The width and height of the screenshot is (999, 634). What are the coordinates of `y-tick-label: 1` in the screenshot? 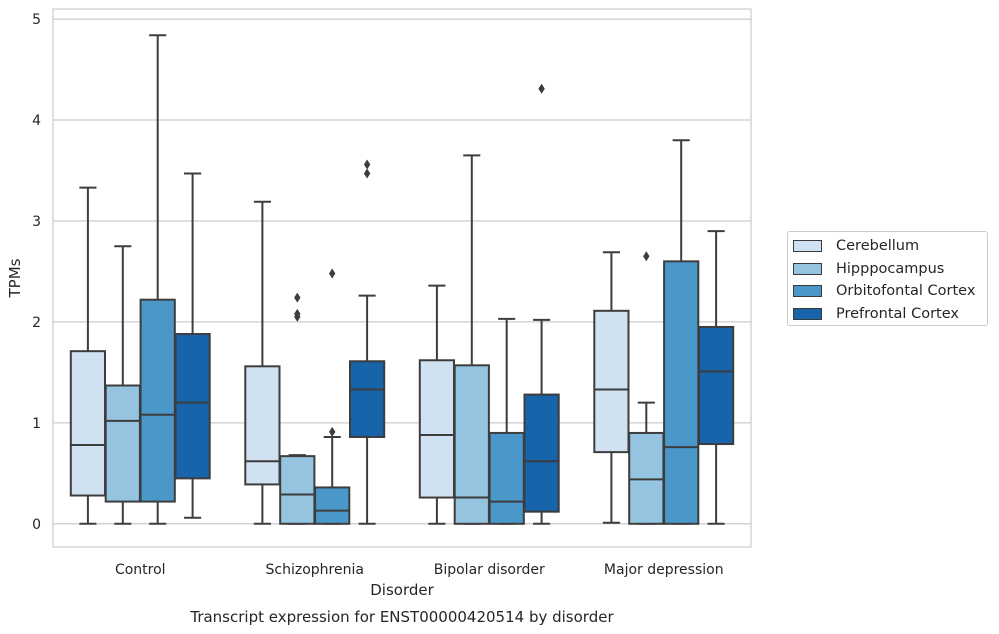 It's located at (36, 424).